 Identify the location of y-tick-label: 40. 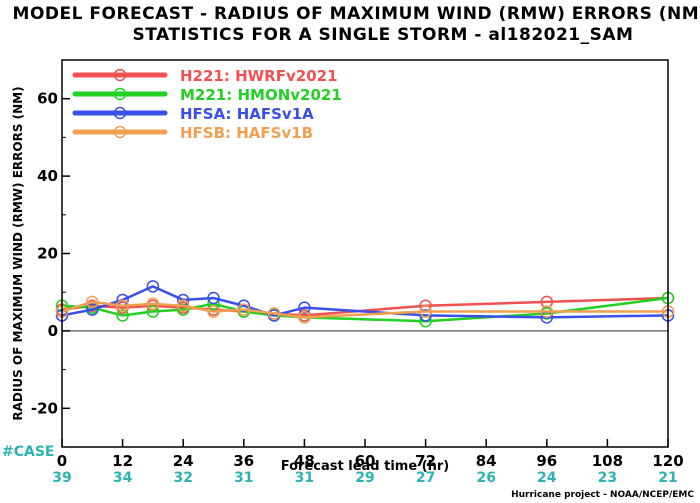
(47, 176).